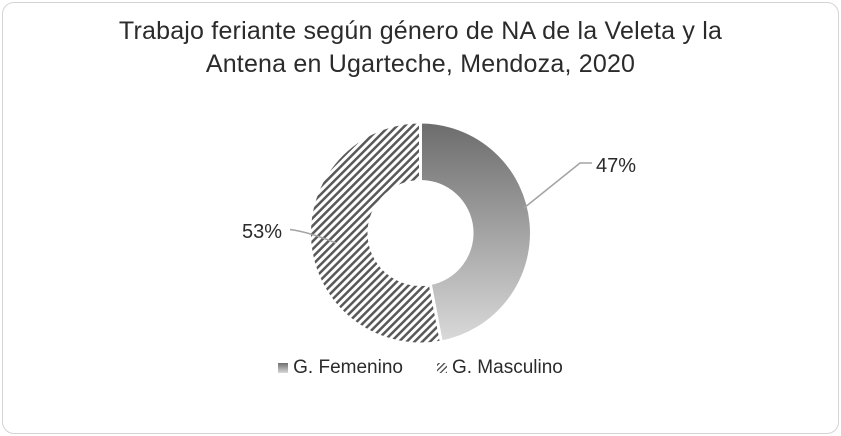 The height and width of the screenshot is (436, 841). I want to click on chart-legend: G. Femenino G. Masculino, so click(420, 368).